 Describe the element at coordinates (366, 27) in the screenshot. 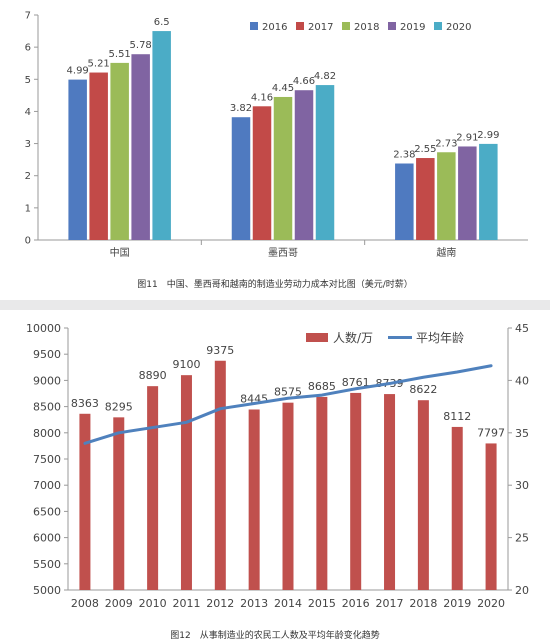

I see `legend-label: 2018` at that location.